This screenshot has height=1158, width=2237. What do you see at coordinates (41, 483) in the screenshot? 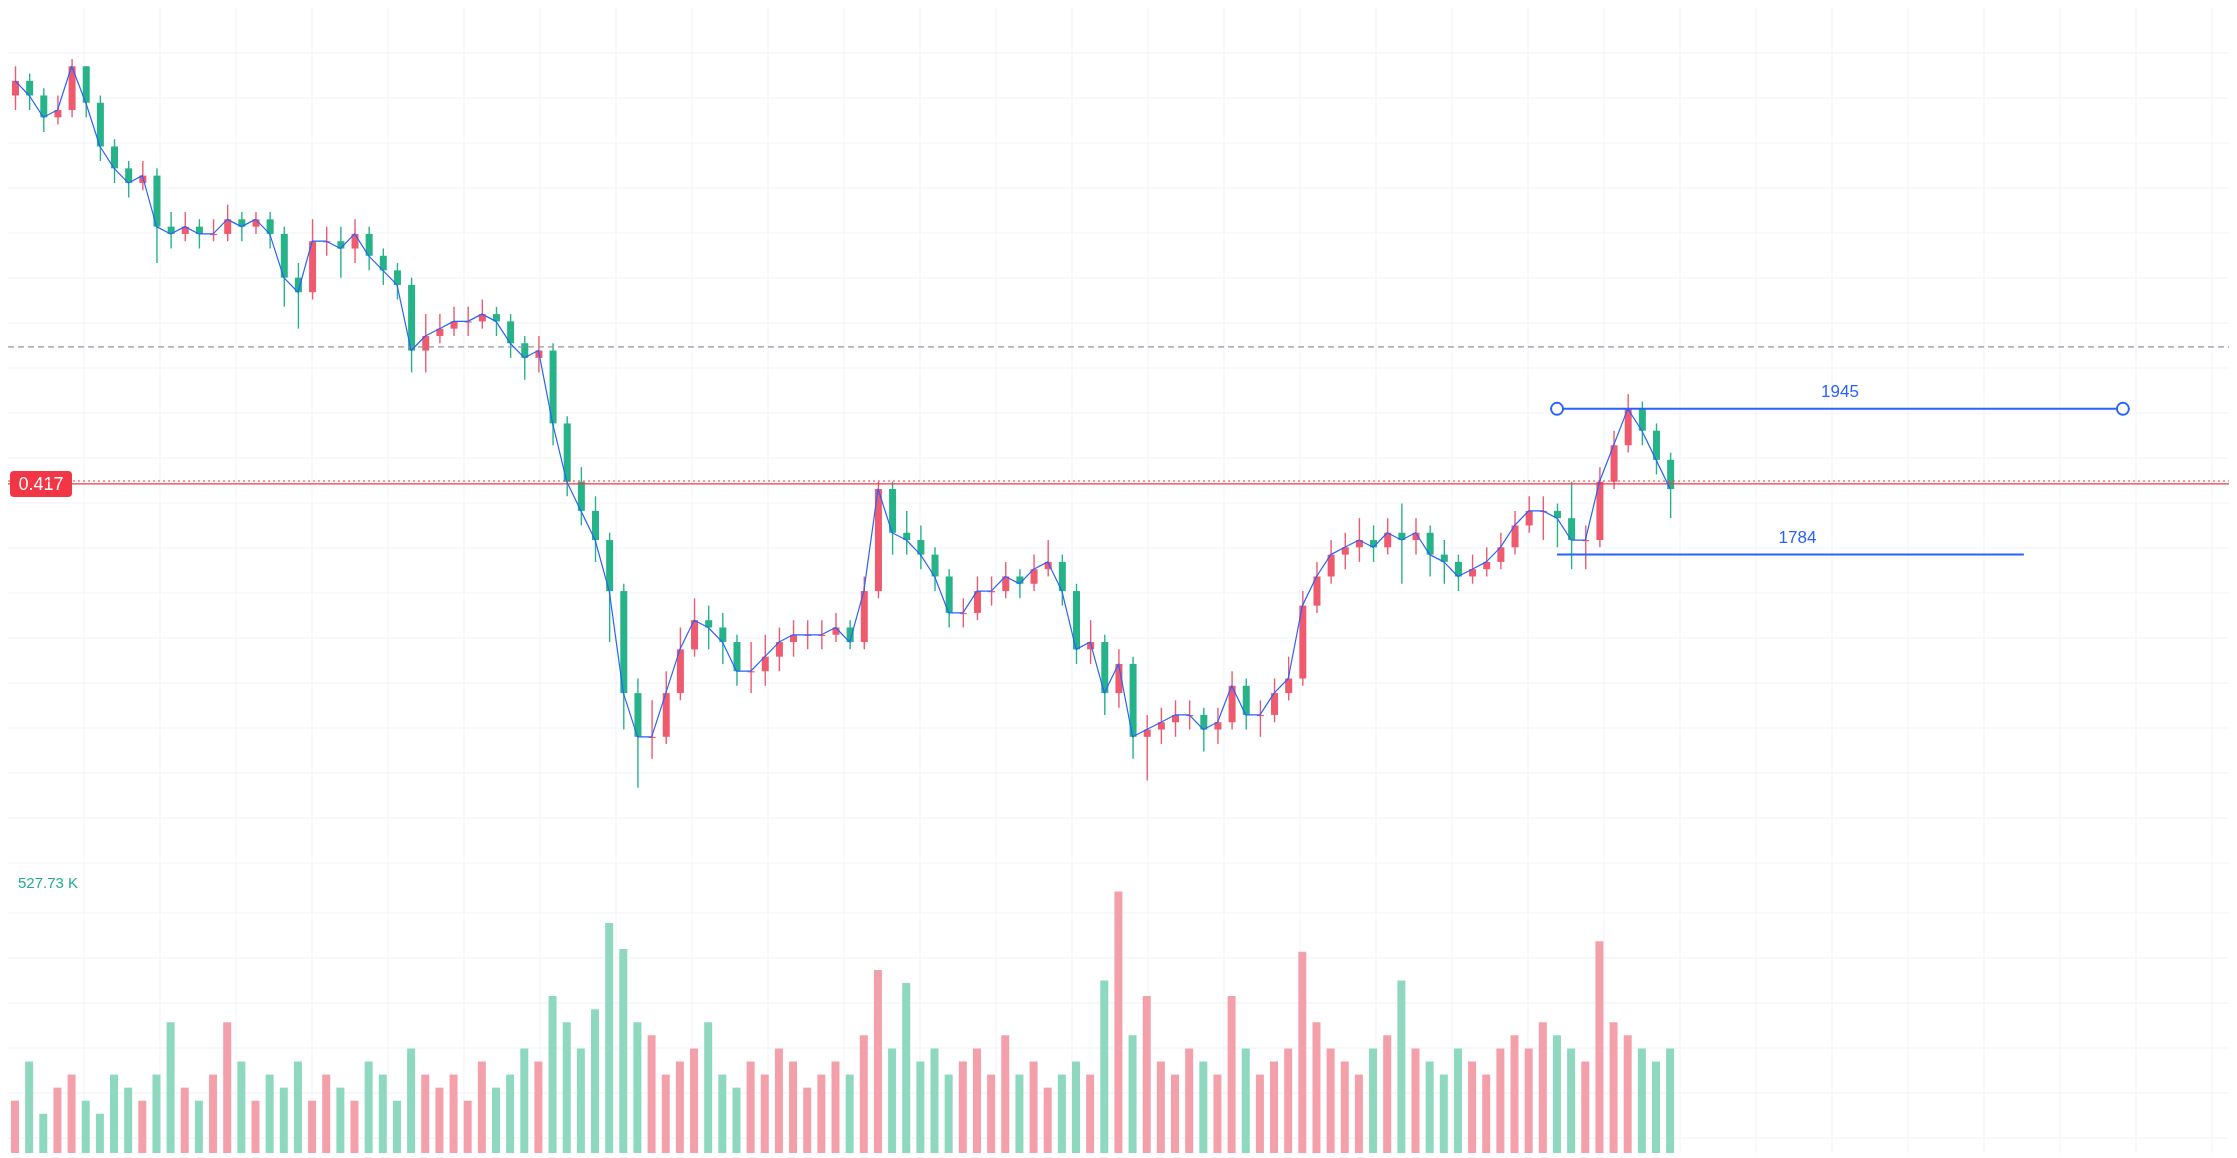
I see `ref-line-label: 0.417` at bounding box center [41, 483].